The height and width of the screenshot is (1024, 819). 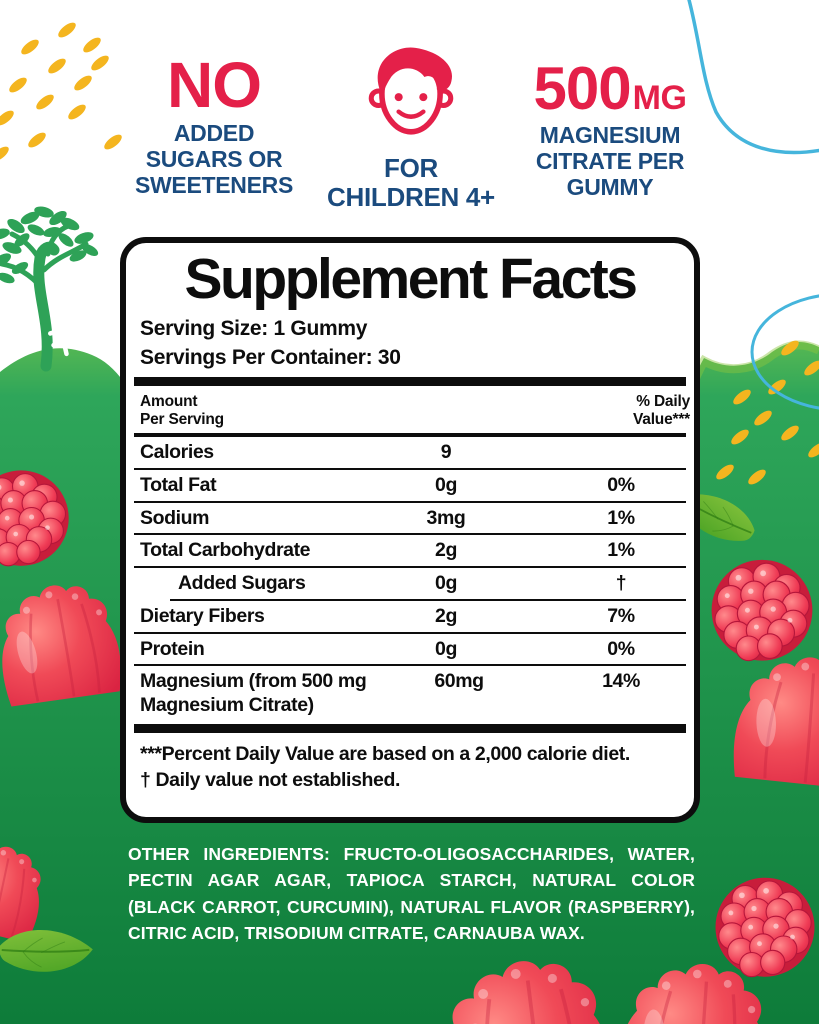 I want to click on badge-500mg: 500 MG MAGNESIUM CITRATE PER GUMMY, so click(x=610, y=127).